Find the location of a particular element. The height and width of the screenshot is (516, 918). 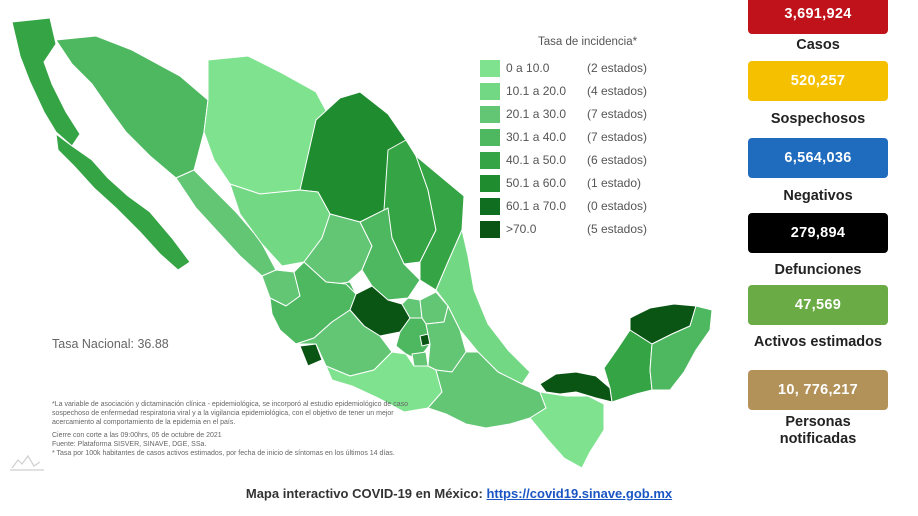

legend-count: (0 estados) is located at coordinates (617, 206).